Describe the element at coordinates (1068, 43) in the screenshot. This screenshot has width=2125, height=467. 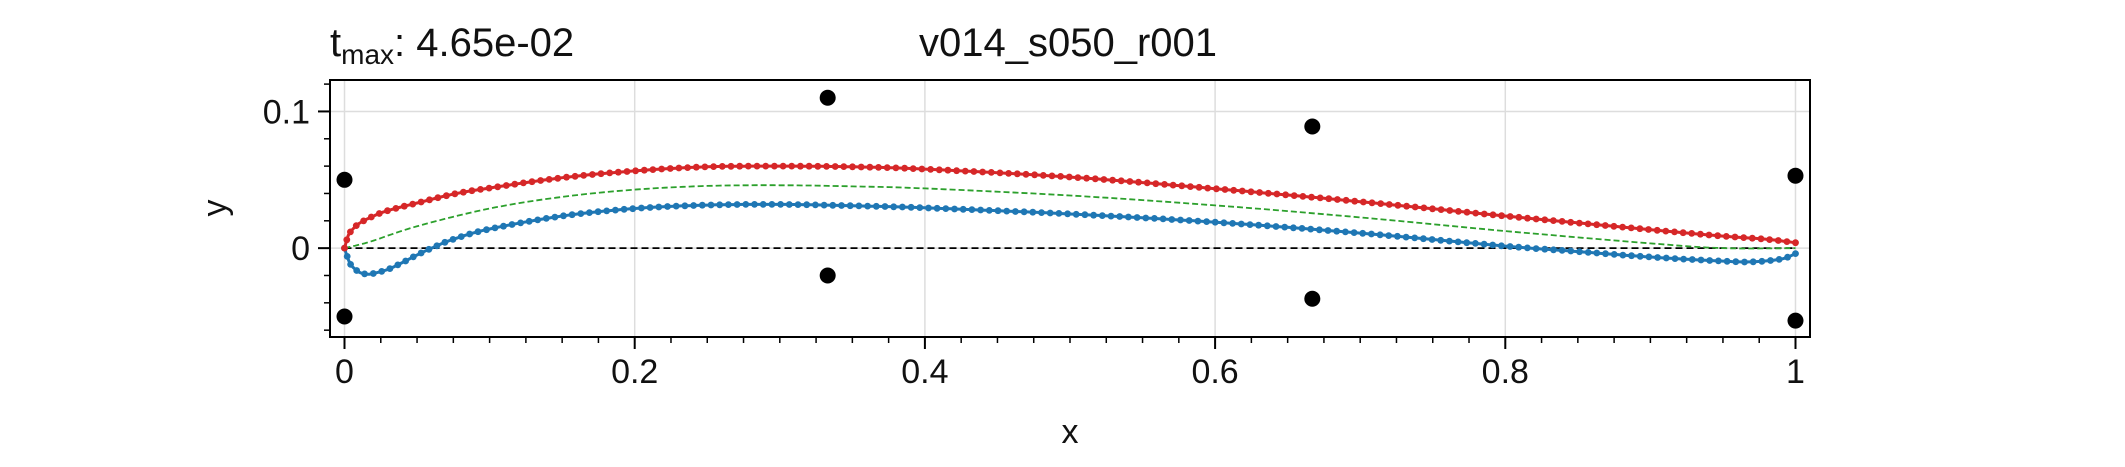
I see `chart-title-center: v014_s050_r001` at that location.